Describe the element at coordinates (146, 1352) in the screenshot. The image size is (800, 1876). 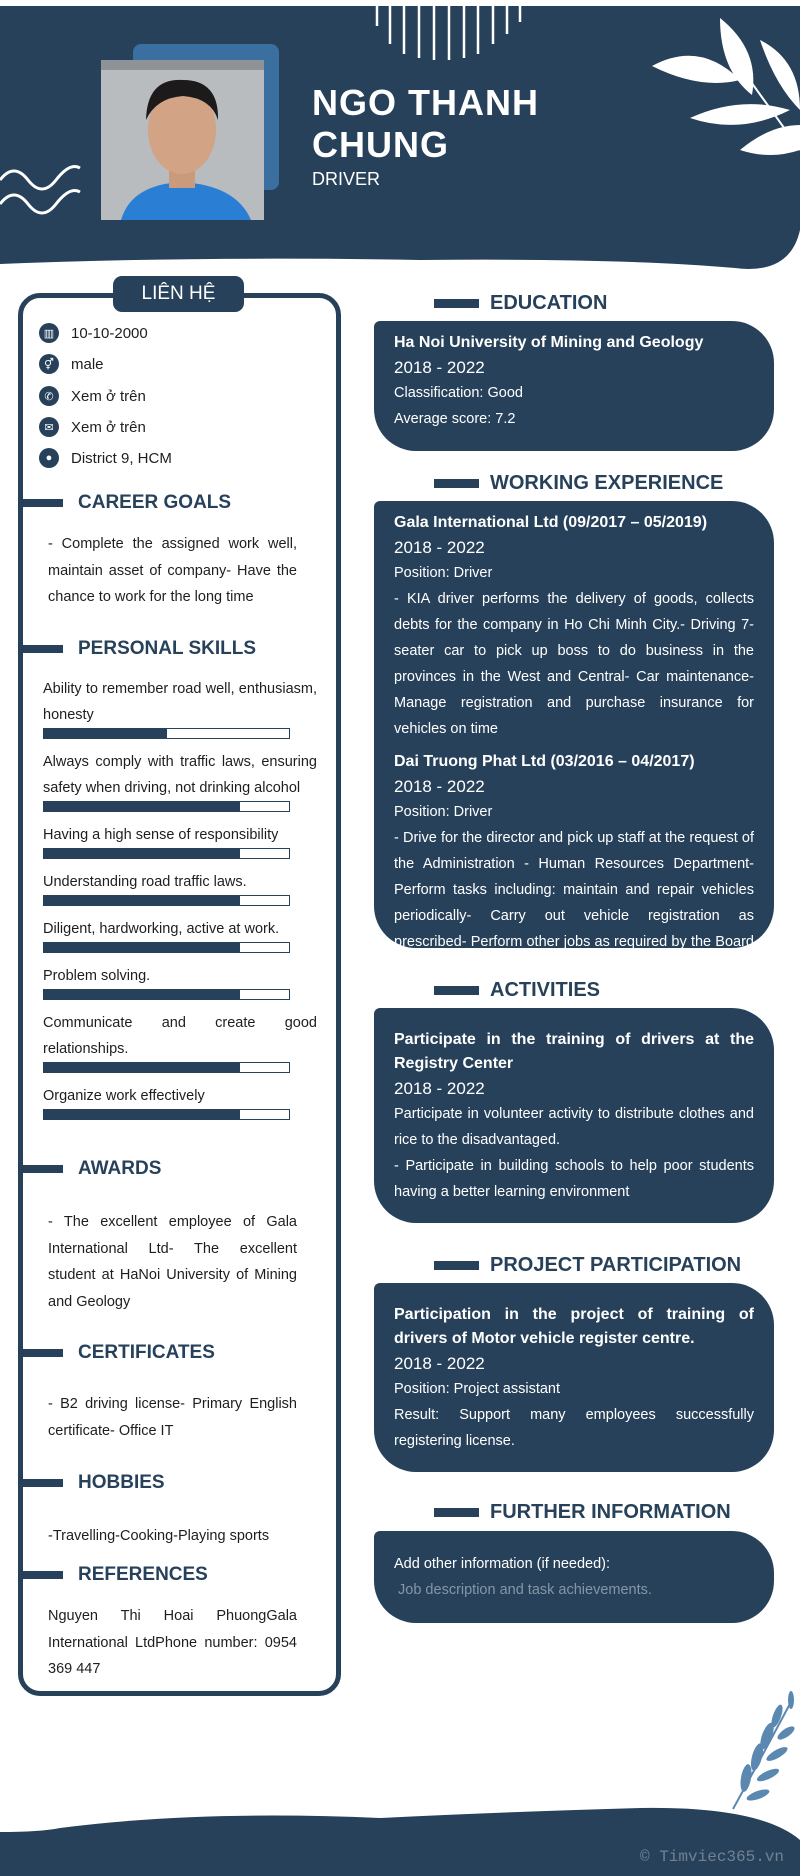
I see `section-title: CERTIFICATES` at that location.